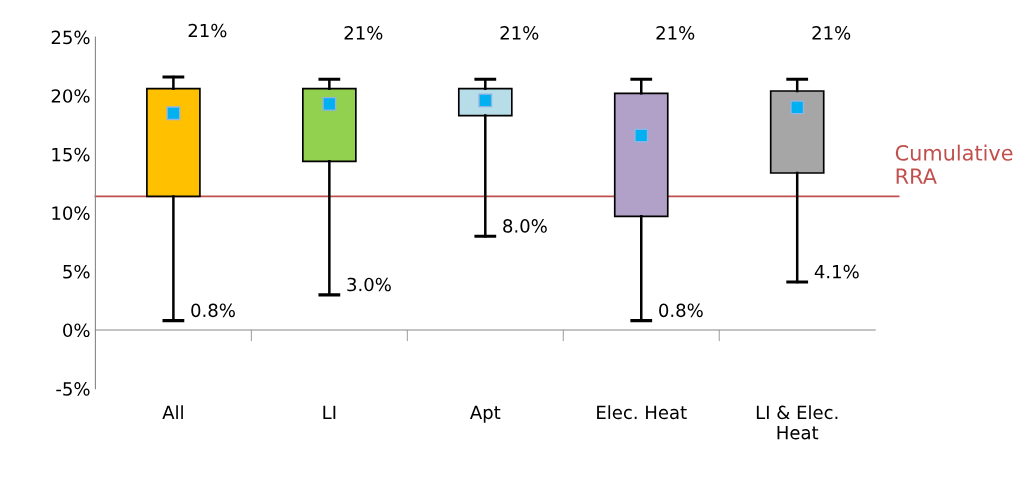 The width and height of the screenshot is (1026, 495). I want to click on x-tick-label: Apt, so click(485, 414).